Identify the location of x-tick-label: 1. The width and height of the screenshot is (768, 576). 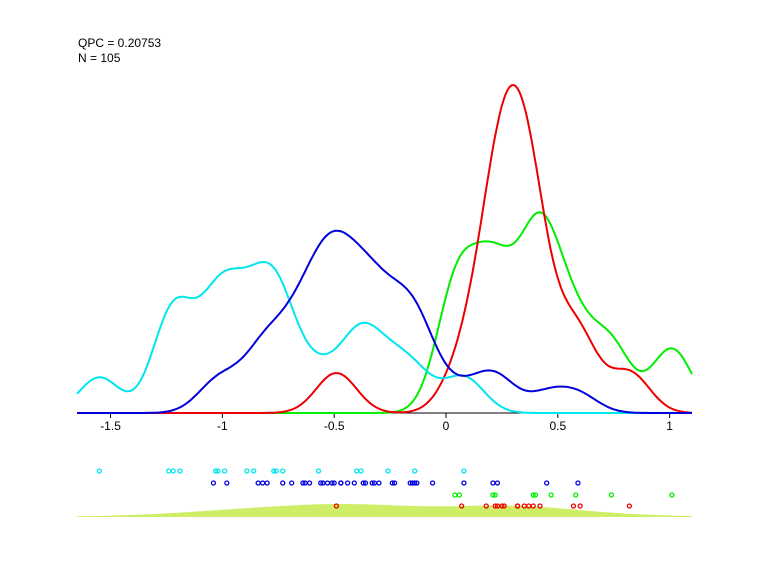
(669, 426).